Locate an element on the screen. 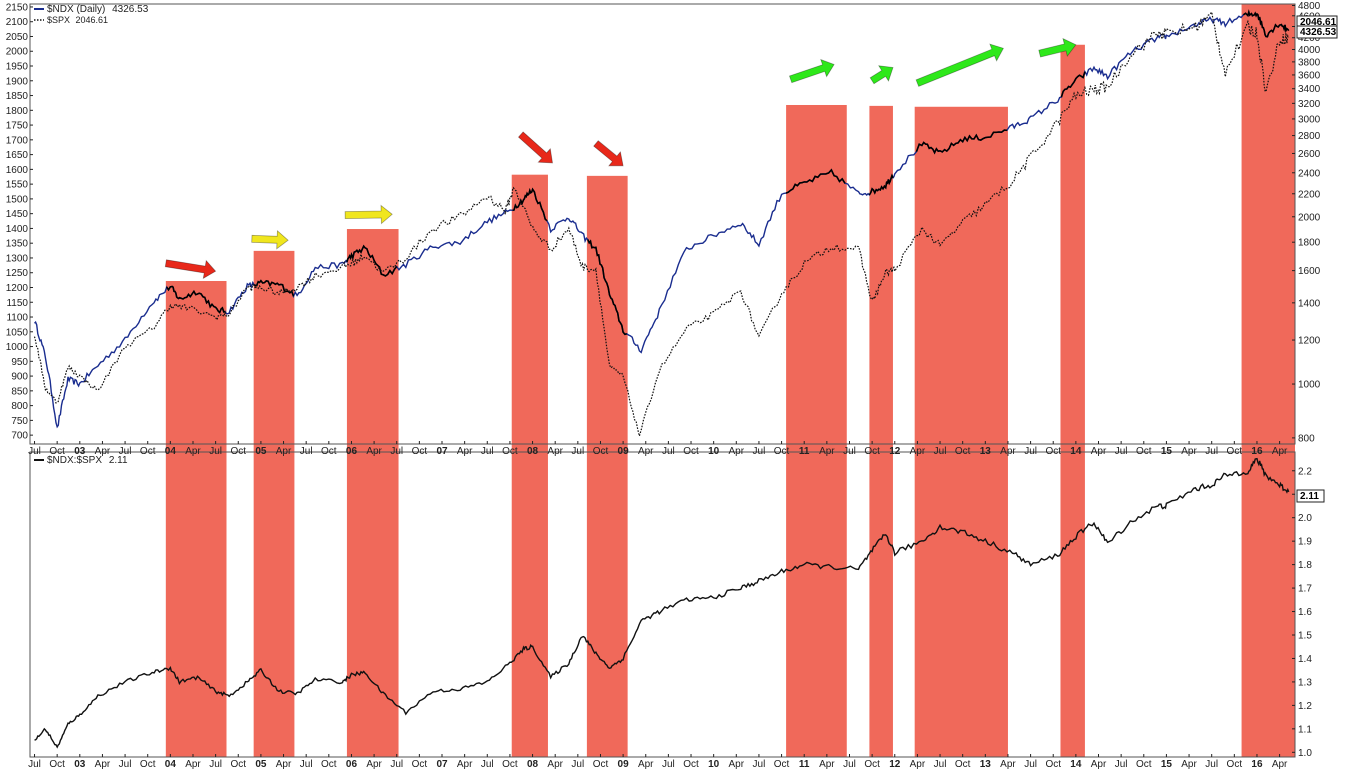 This screenshot has width=1350, height=779. left-tick-label: 1150 is located at coordinates (17, 303).